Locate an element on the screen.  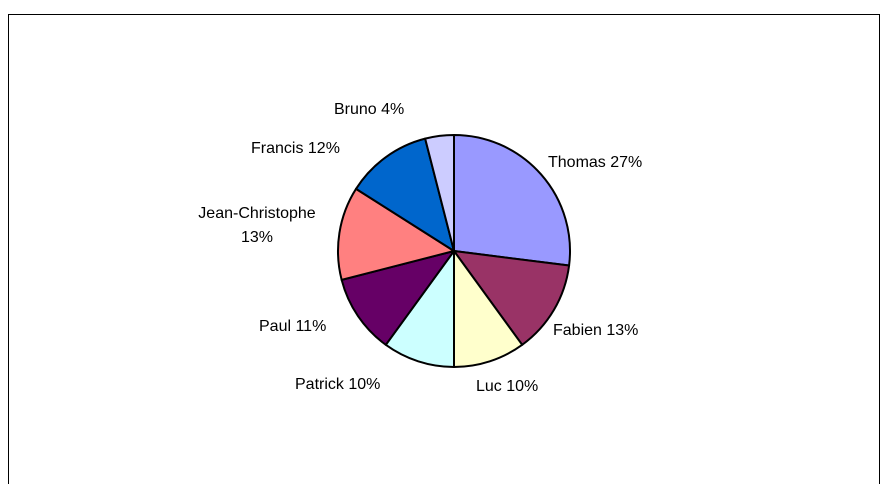
pie-slice-bruno is located at coordinates (439, 193).